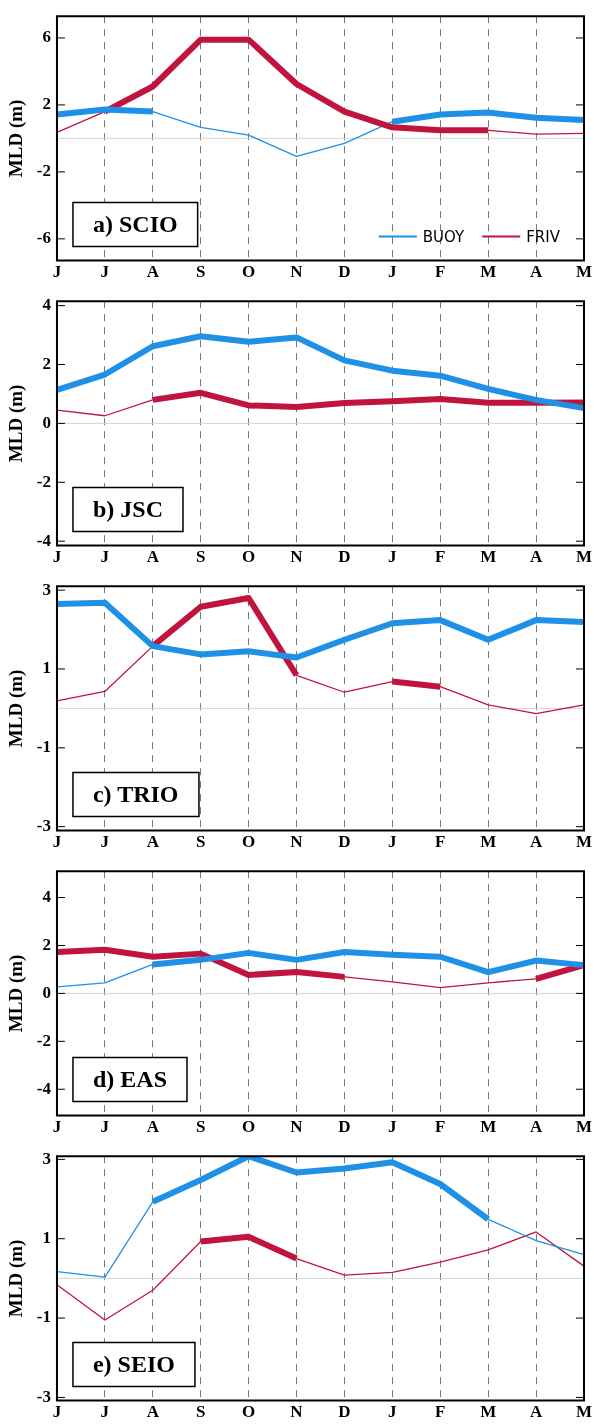 Image resolution: width=594 pixels, height=1425 pixels. Describe the element at coordinates (127, 508) in the screenshot. I see `annotation: b) JSC` at that location.